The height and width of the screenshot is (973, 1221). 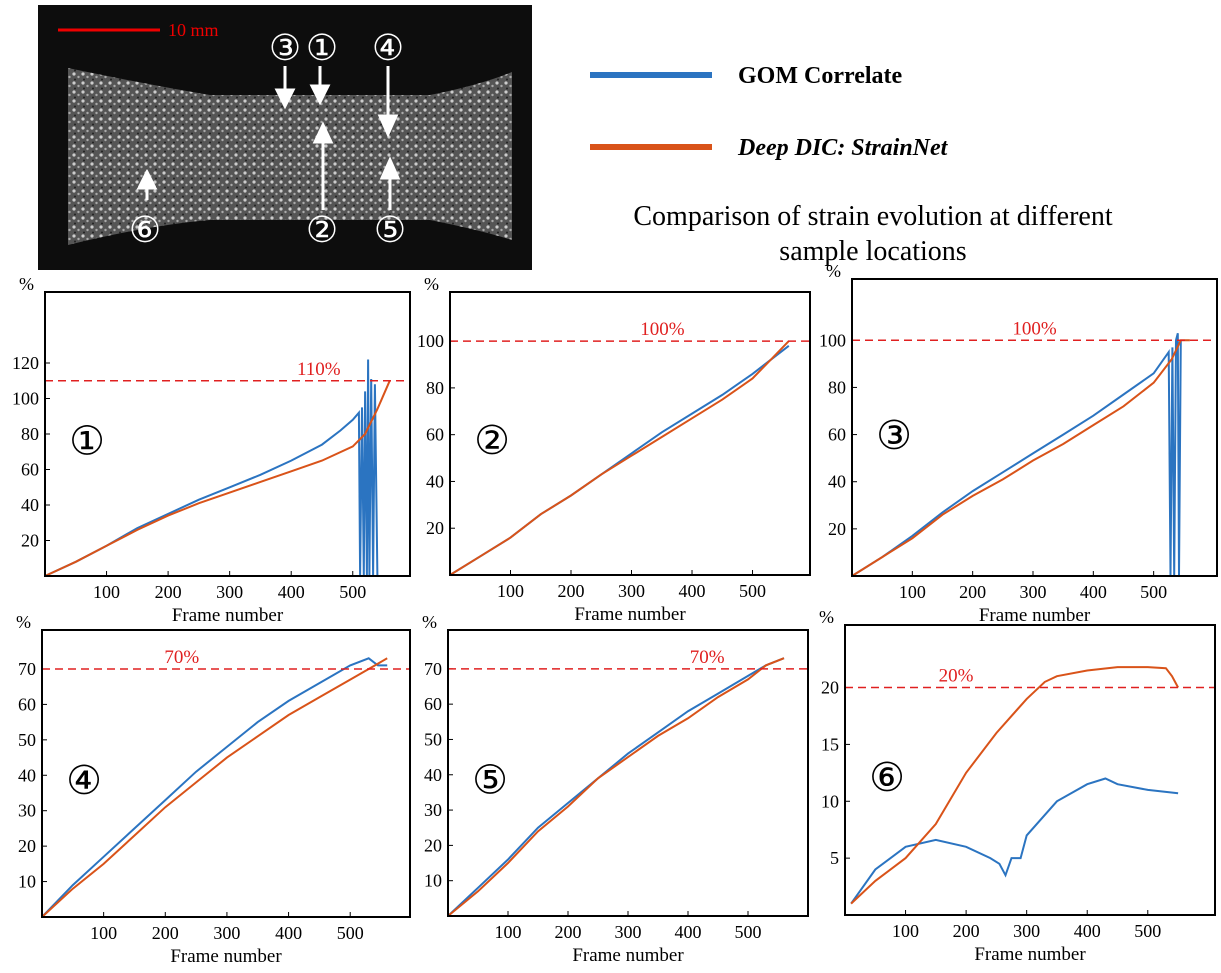 I want to click on figure-title: sample locations, so click(x=872, y=251).